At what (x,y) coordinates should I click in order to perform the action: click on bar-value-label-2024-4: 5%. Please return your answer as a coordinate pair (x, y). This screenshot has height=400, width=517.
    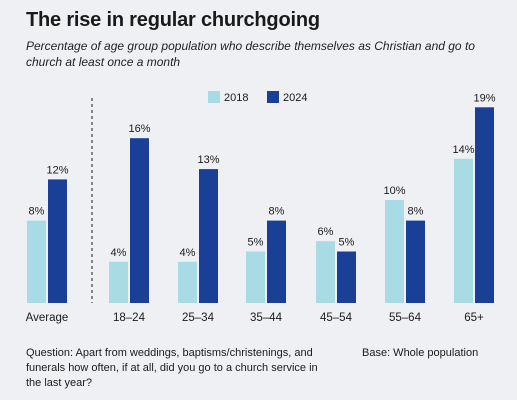
    Looking at the image, I should click on (347, 243).